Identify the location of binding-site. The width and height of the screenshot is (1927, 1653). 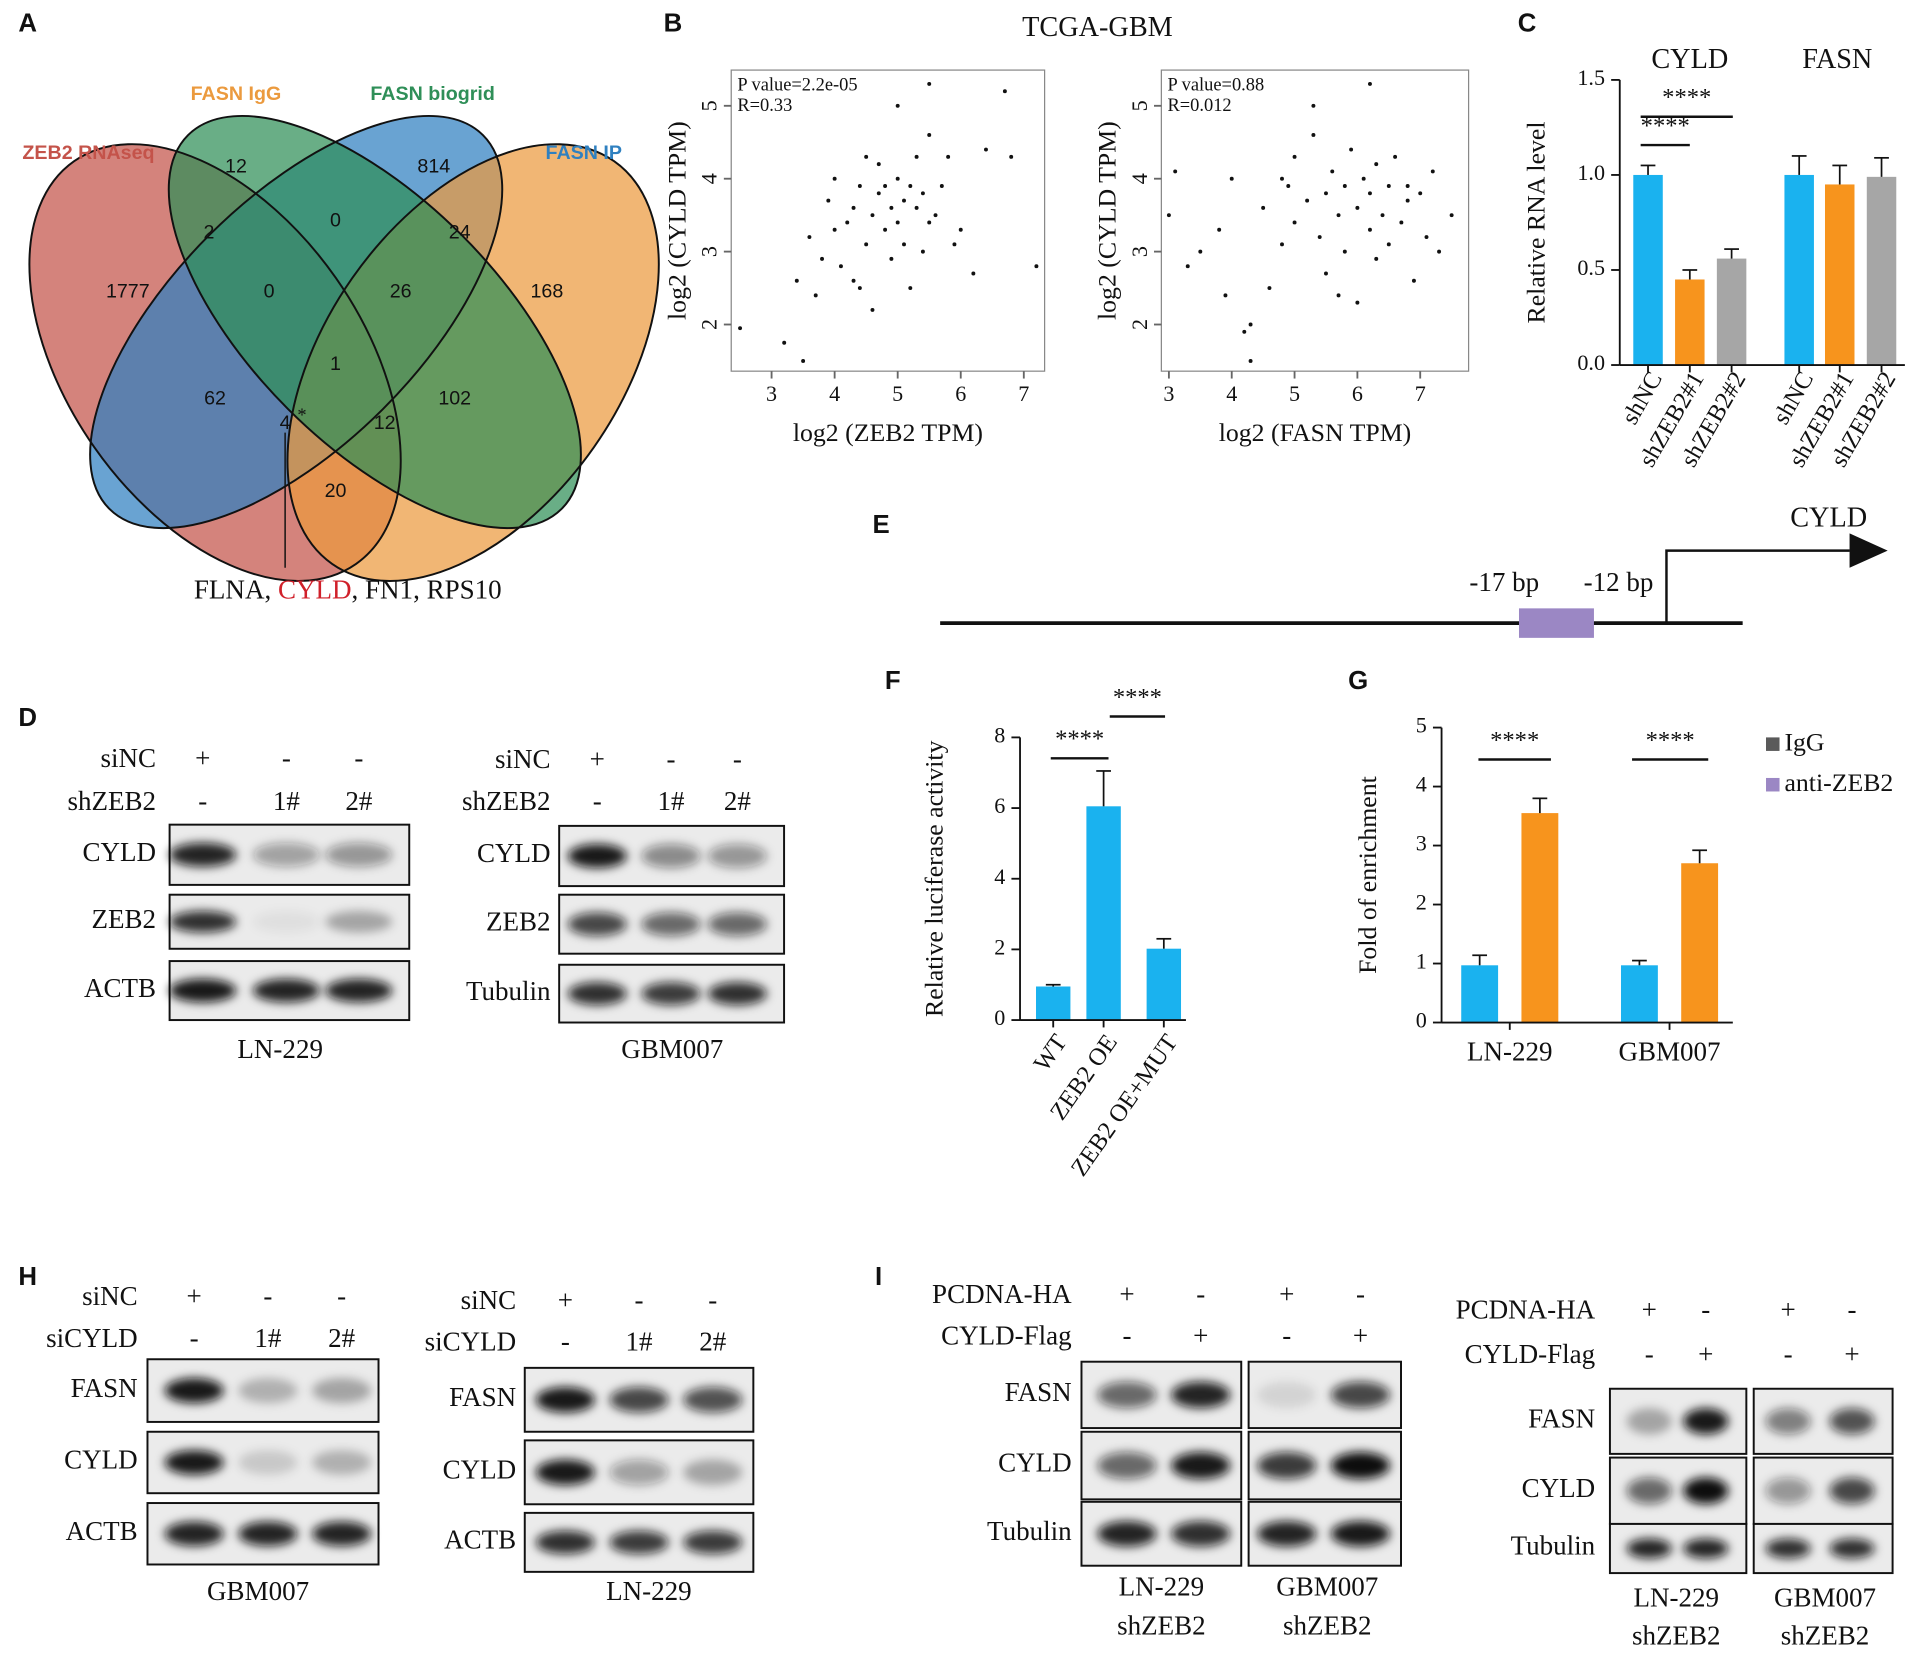
(1556, 623).